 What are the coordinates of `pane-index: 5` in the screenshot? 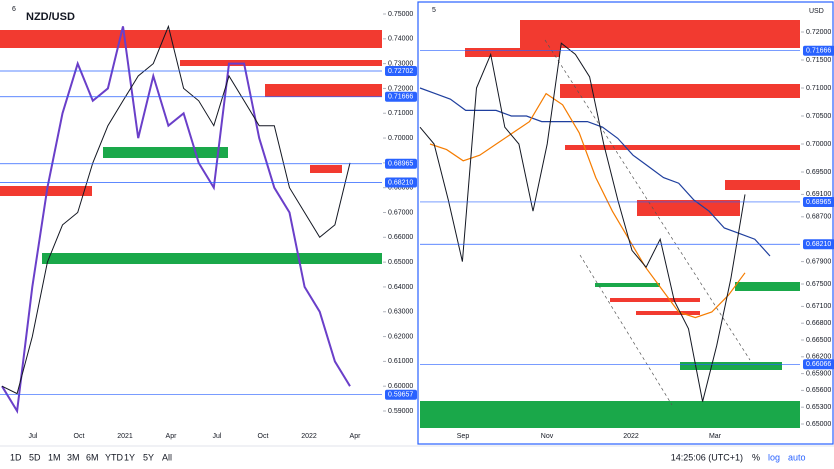 It's located at (434, 10).